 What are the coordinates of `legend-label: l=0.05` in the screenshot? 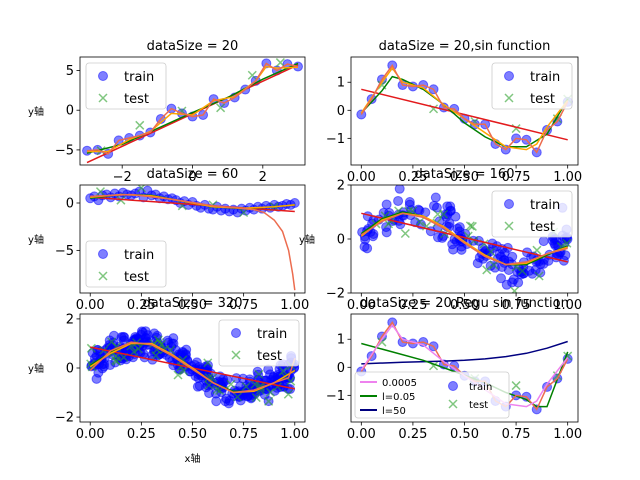 It's located at (398, 397).